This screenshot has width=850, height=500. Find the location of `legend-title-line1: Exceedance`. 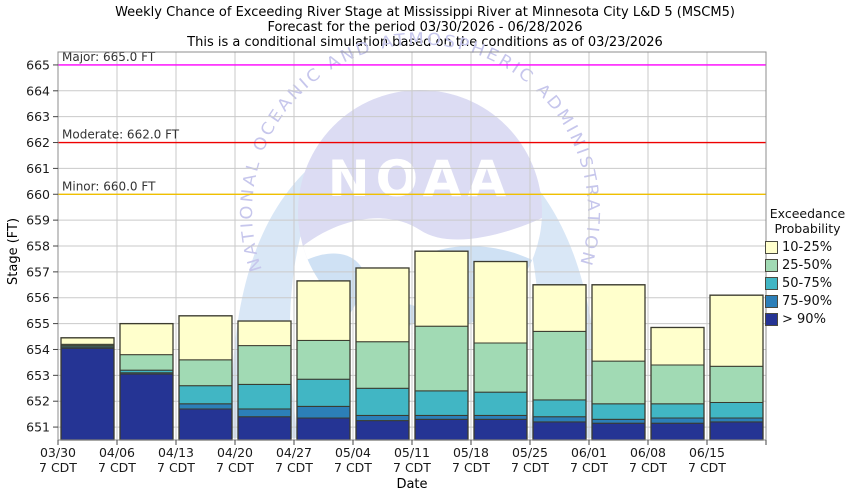

legend-title-line1: Exceedance is located at coordinates (807, 213).